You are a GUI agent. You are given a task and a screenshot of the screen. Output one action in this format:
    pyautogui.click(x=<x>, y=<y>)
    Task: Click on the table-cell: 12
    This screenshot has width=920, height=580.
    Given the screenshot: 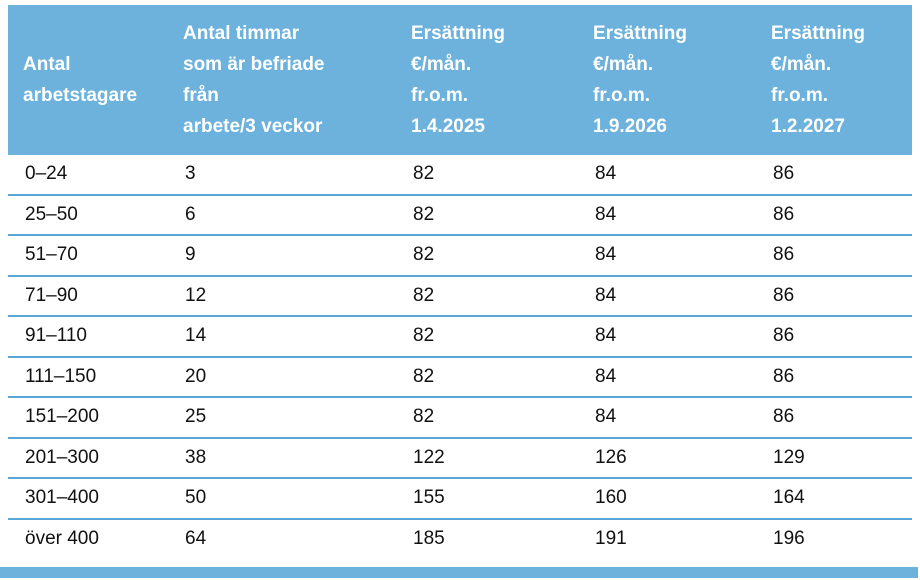 What is the action you would take?
    pyautogui.click(x=196, y=295)
    